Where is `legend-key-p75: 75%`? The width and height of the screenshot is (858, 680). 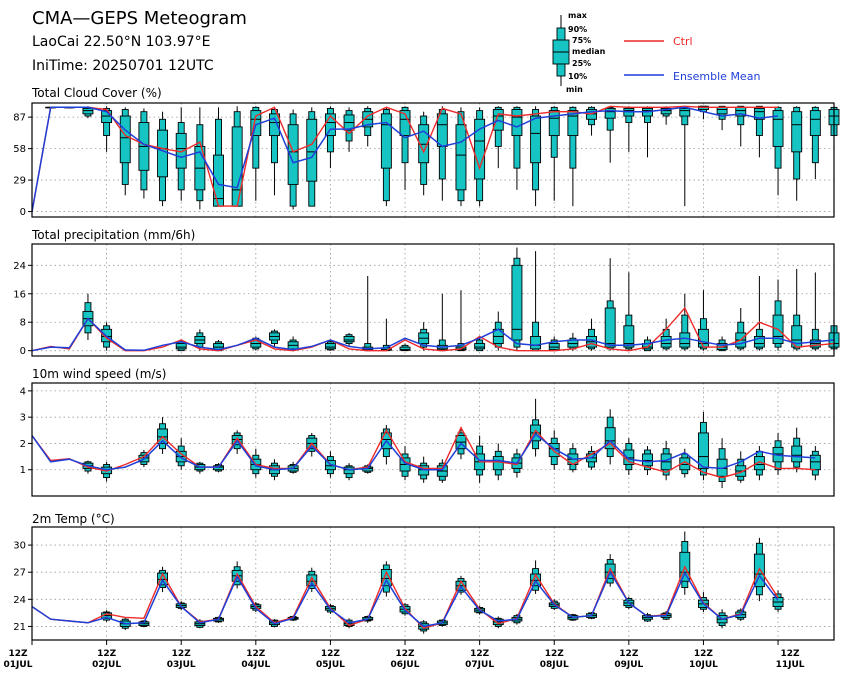 legend-key-p75: 75% is located at coordinates (581, 40).